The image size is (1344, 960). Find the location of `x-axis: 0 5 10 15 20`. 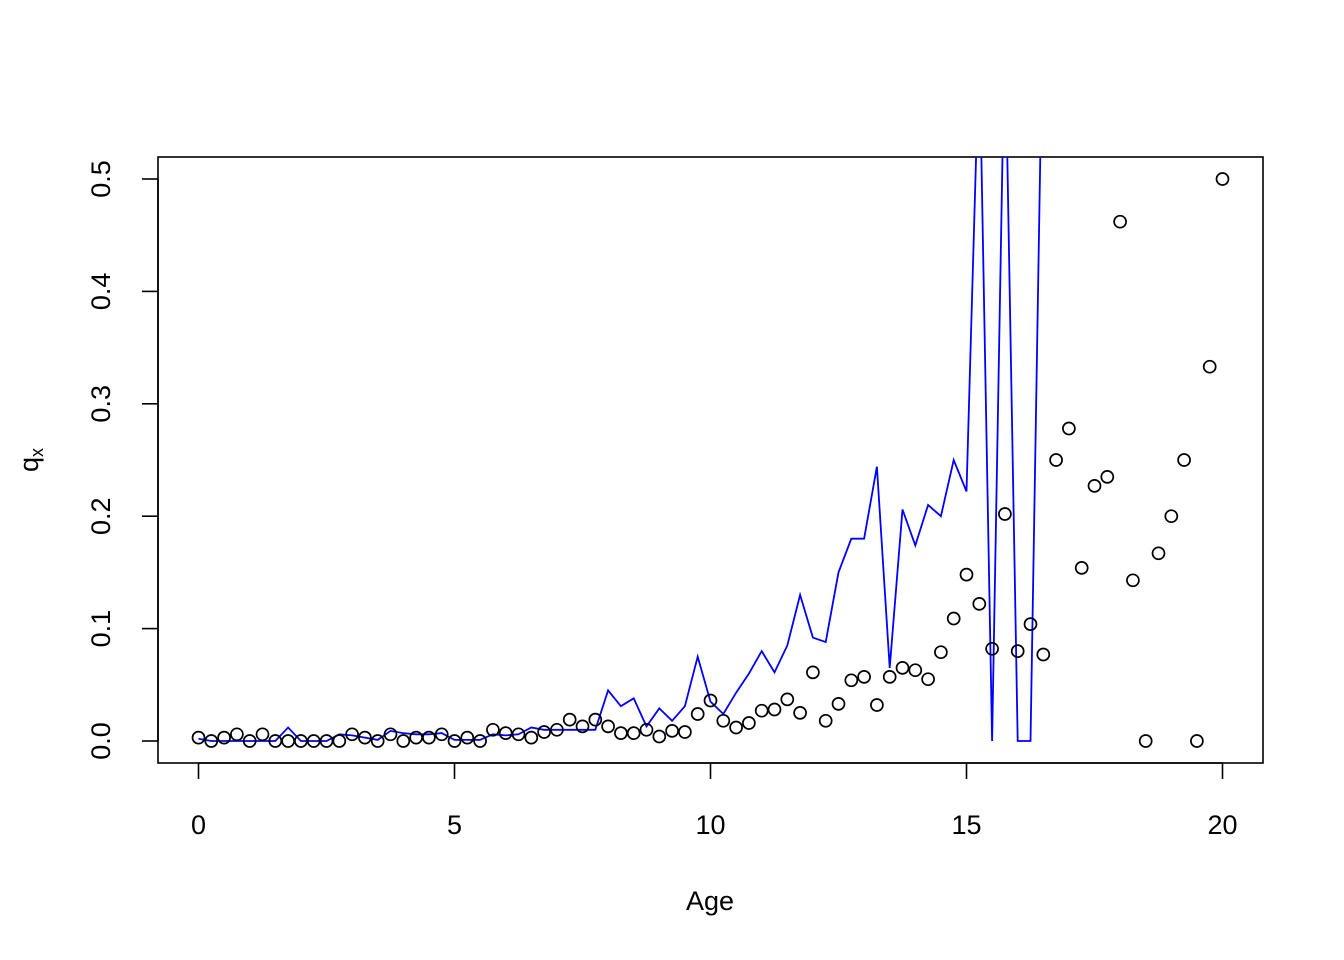

x-axis: 0 5 10 15 20 is located at coordinates (714, 801).